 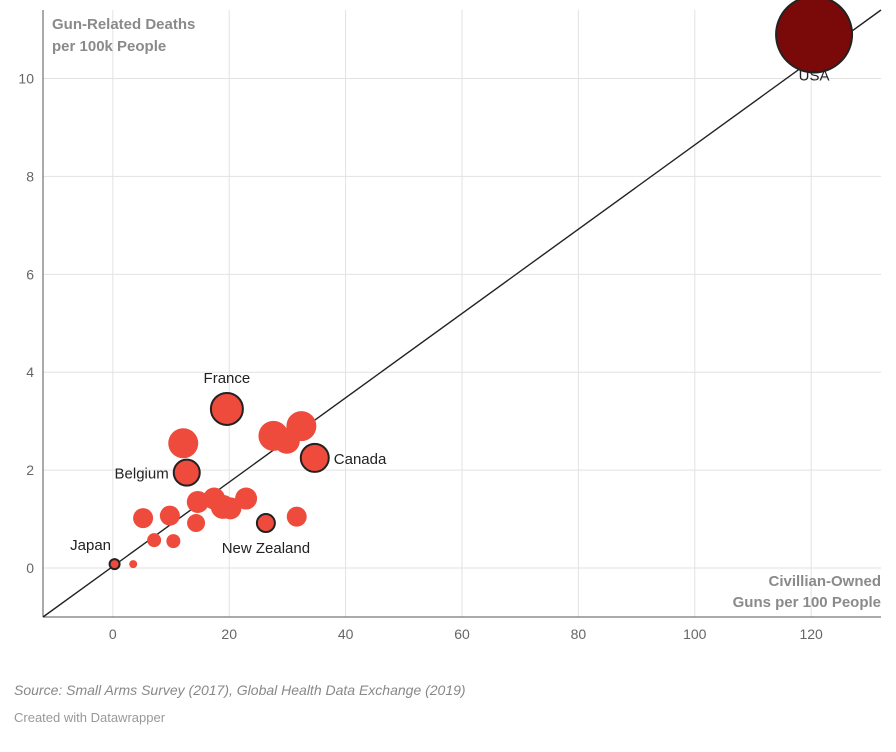 What do you see at coordinates (462, 634) in the screenshot?
I see `x-tick-label: 60` at bounding box center [462, 634].